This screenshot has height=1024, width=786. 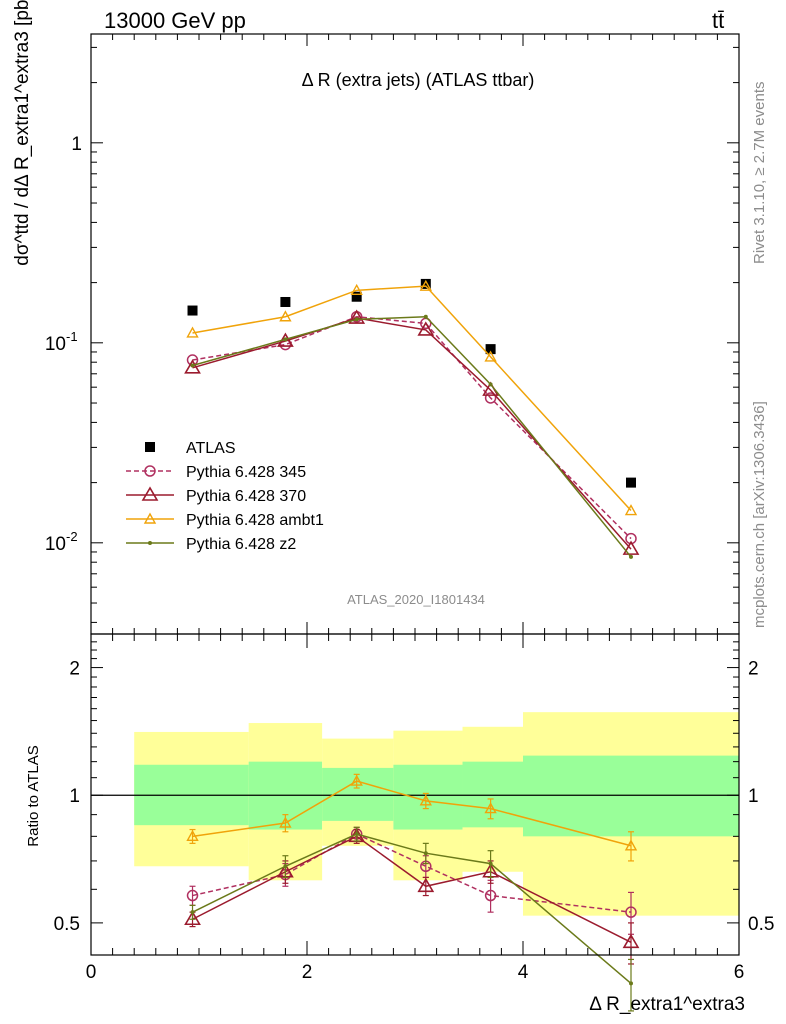 What do you see at coordinates (718, 20) in the screenshot?
I see `process-label: tt̄` at bounding box center [718, 20].